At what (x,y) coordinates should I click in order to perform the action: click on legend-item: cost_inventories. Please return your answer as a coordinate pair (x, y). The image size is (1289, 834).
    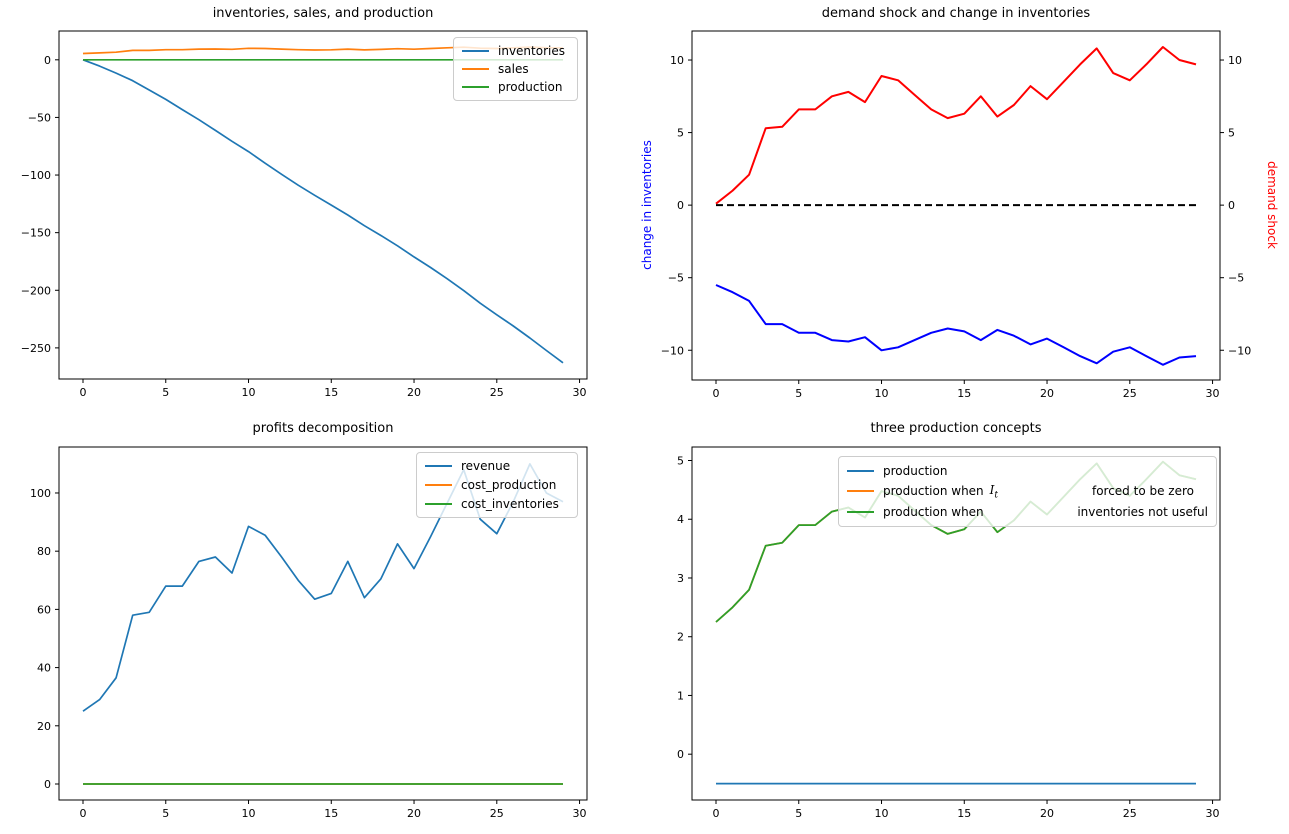
    Looking at the image, I should click on (497, 504).